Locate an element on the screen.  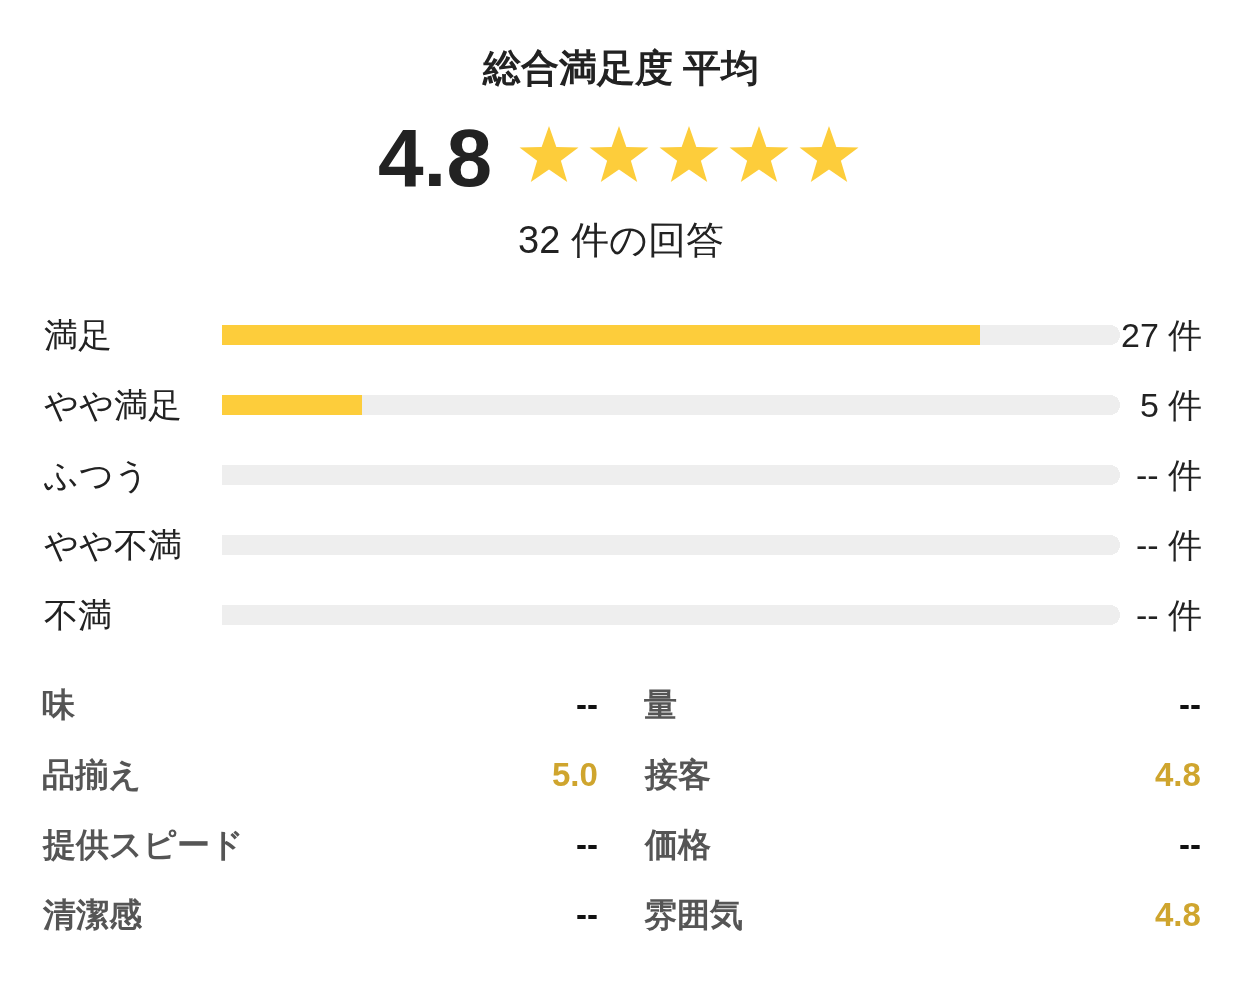
text: 価格 is located at coordinates (677, 844).